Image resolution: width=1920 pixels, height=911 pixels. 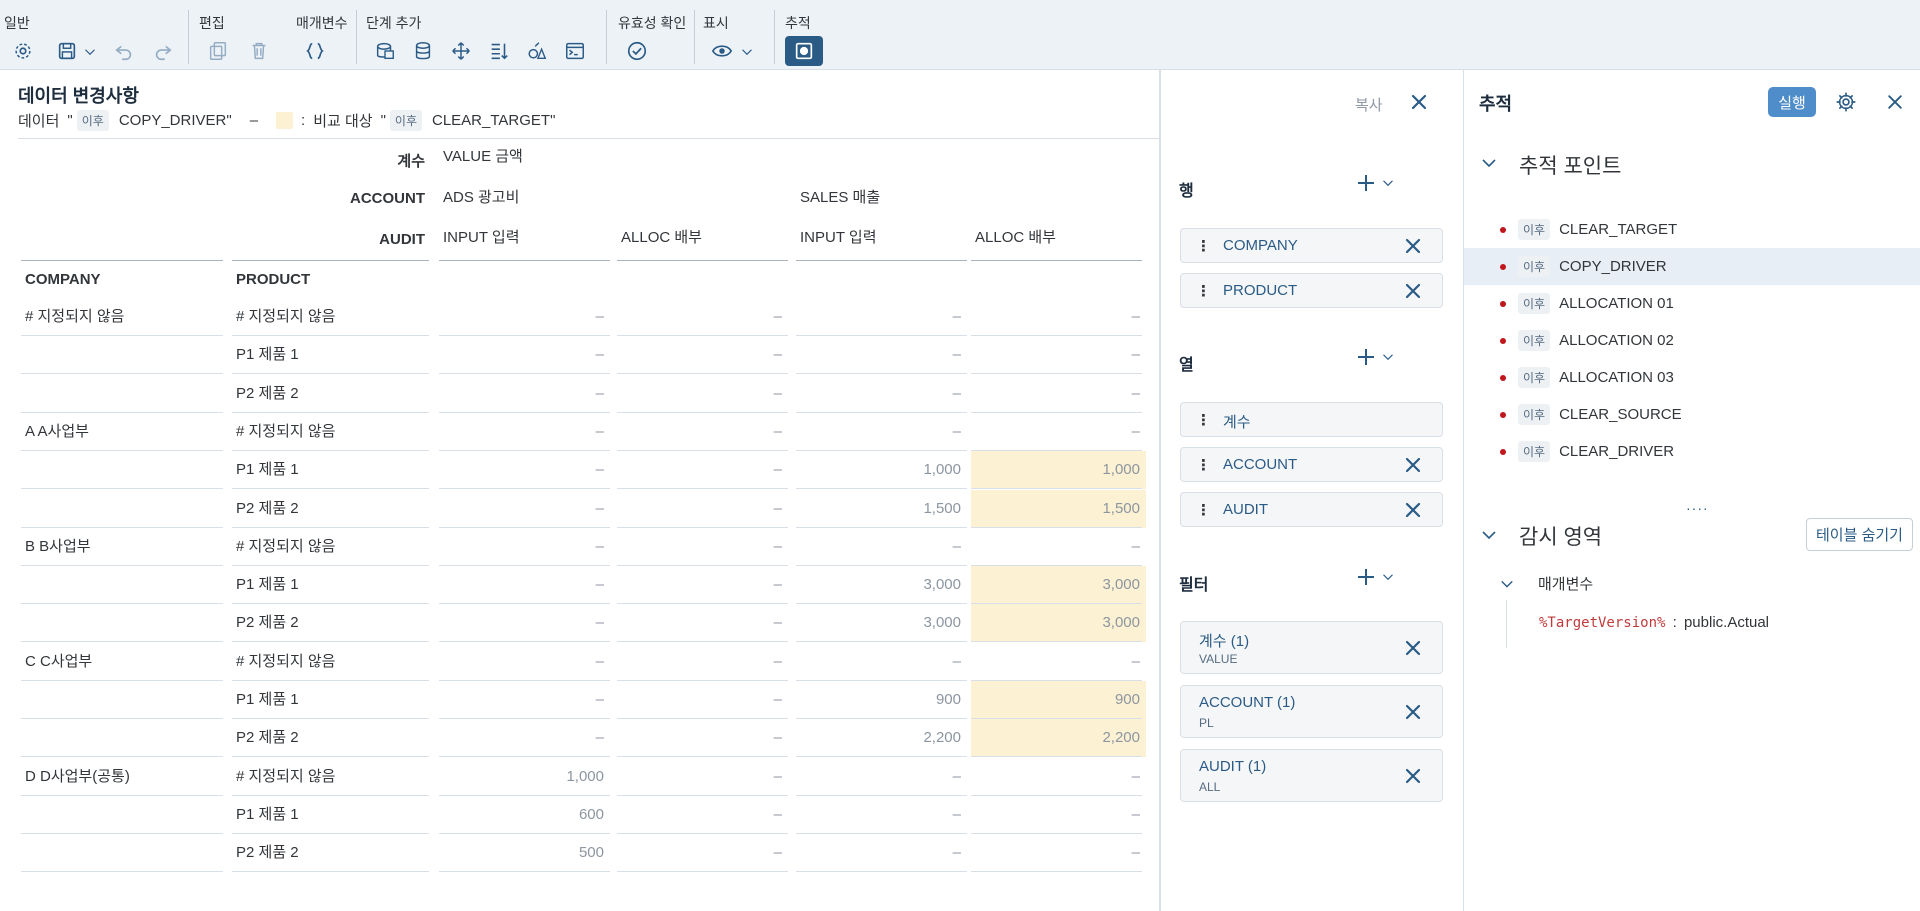 What do you see at coordinates (537, 51) in the screenshot?
I see `formula-button` at bounding box center [537, 51].